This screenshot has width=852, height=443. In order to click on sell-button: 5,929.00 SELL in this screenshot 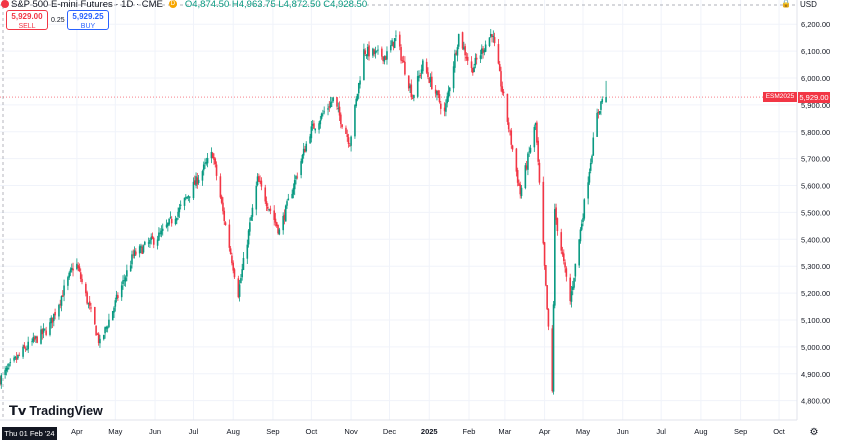, I will do `click(27, 20)`.